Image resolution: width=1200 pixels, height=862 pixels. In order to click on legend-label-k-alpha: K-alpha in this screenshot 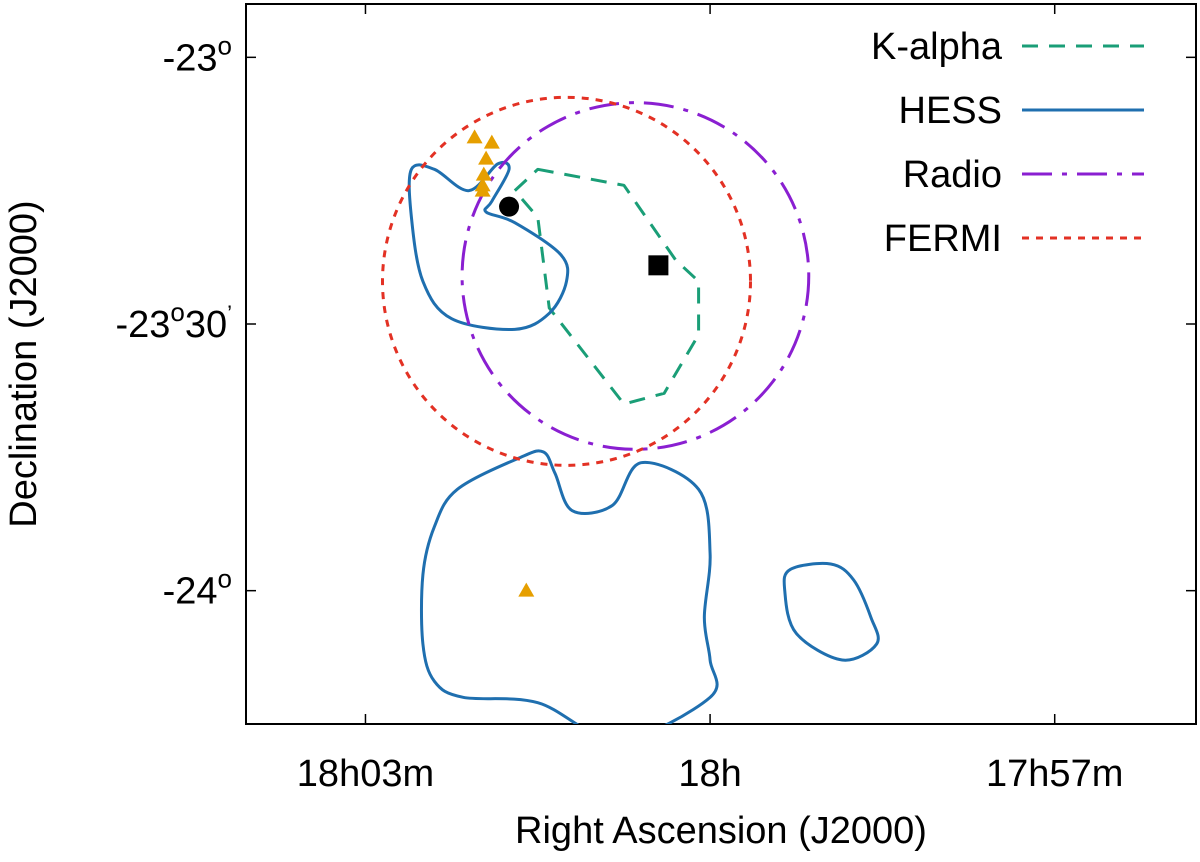, I will do `click(937, 47)`.